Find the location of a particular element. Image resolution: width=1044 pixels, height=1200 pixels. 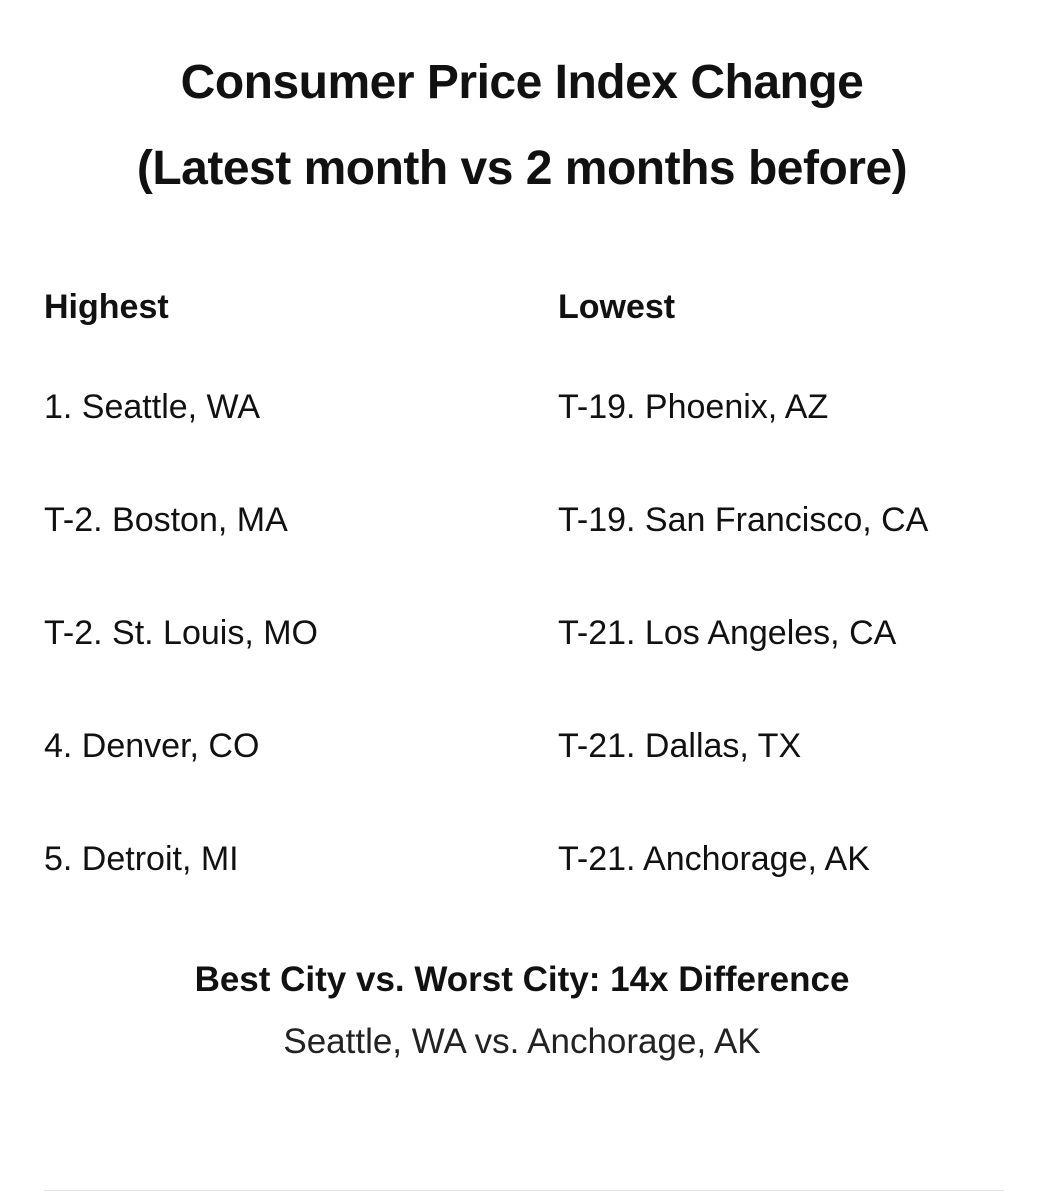

divider is located at coordinates (524, 1190).